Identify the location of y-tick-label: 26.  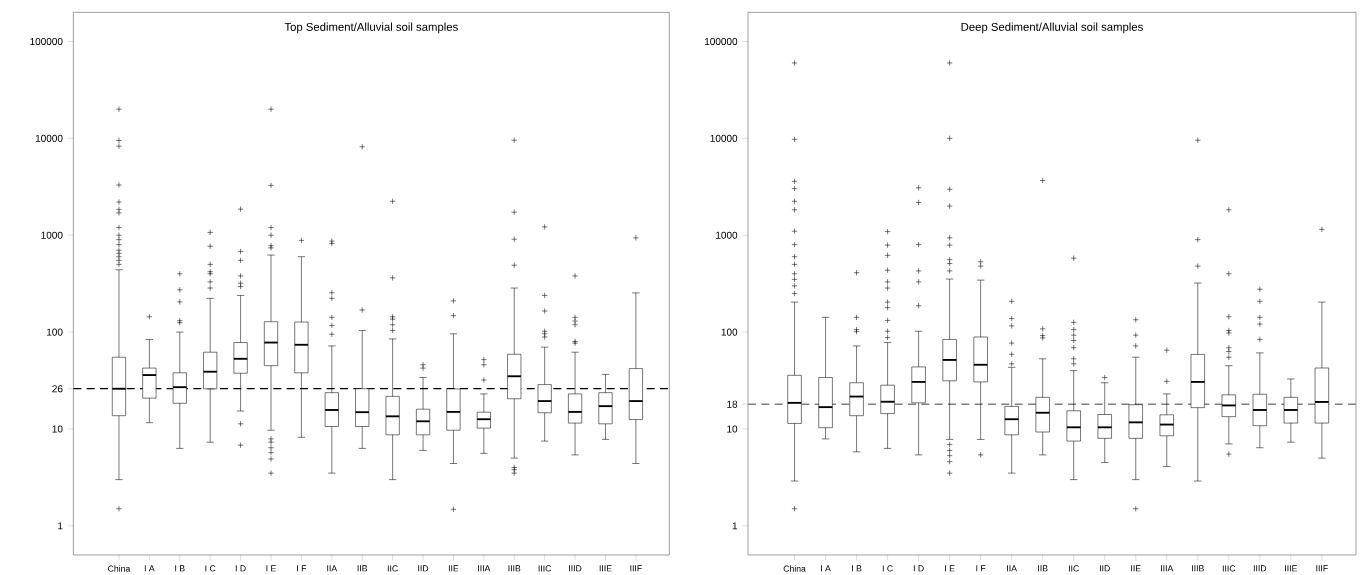
(57, 389).